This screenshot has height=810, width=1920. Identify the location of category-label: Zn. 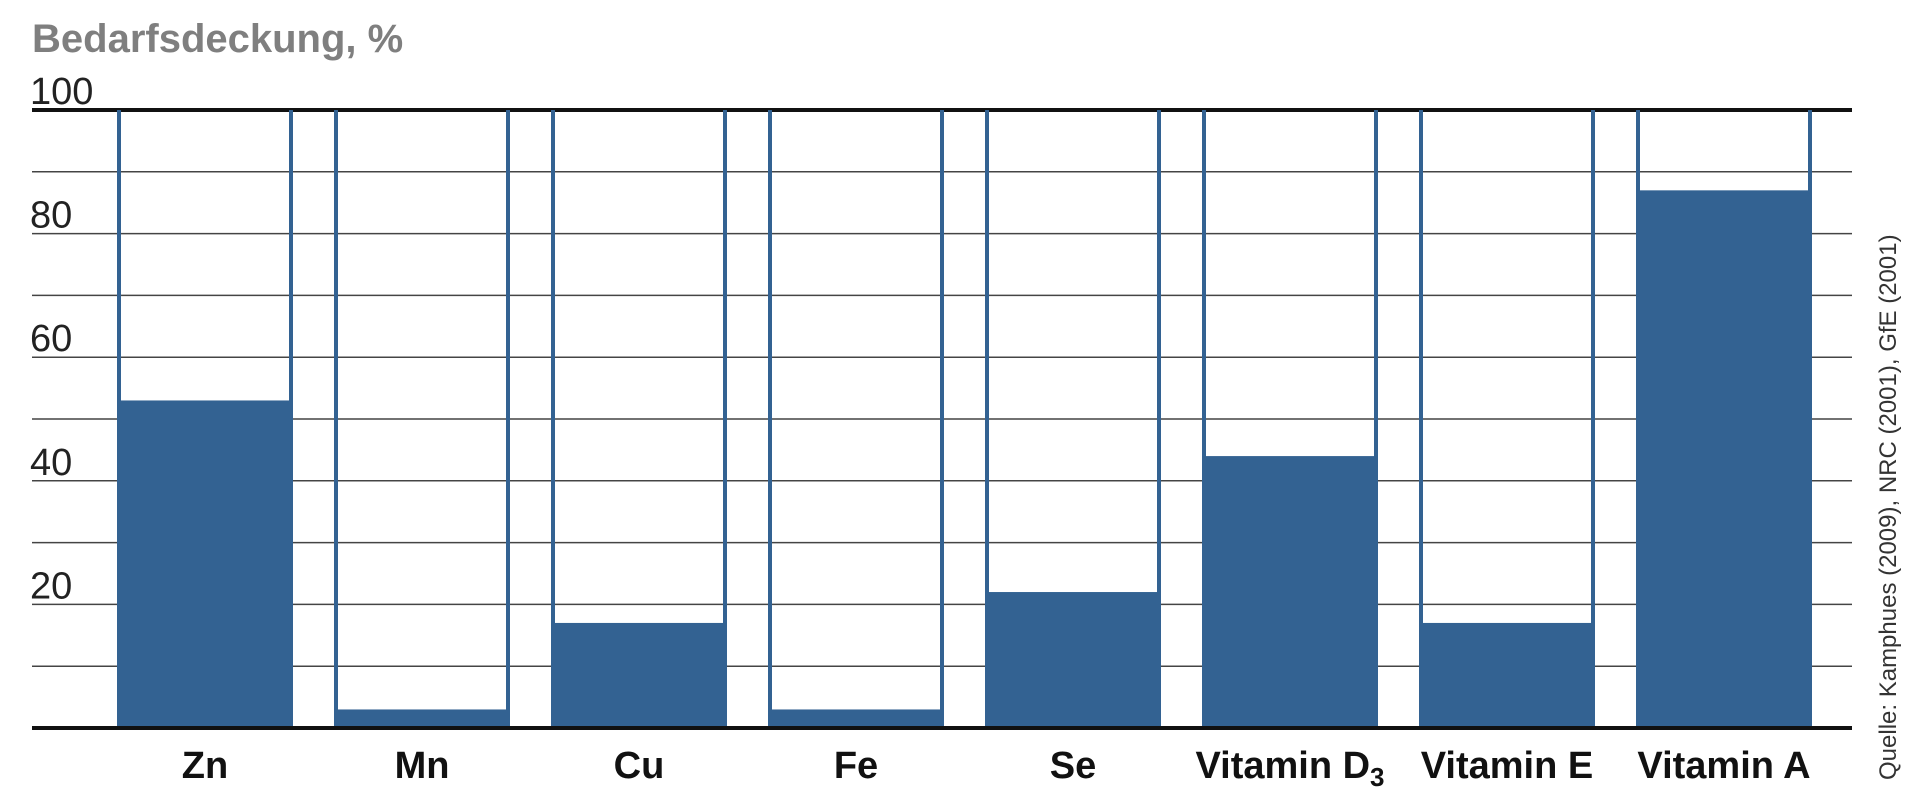
(205, 766).